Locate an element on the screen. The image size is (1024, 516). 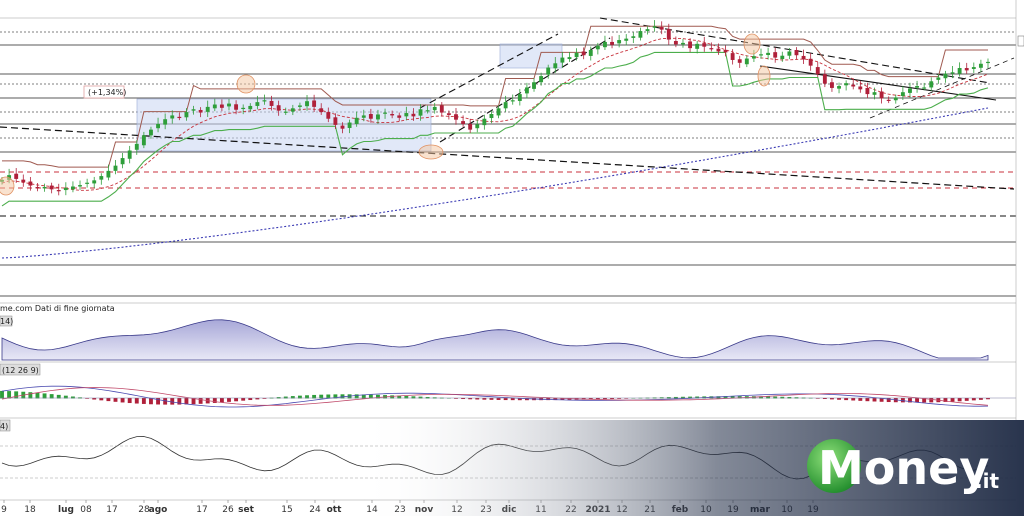
macd-line is located at coordinates (495, 396).